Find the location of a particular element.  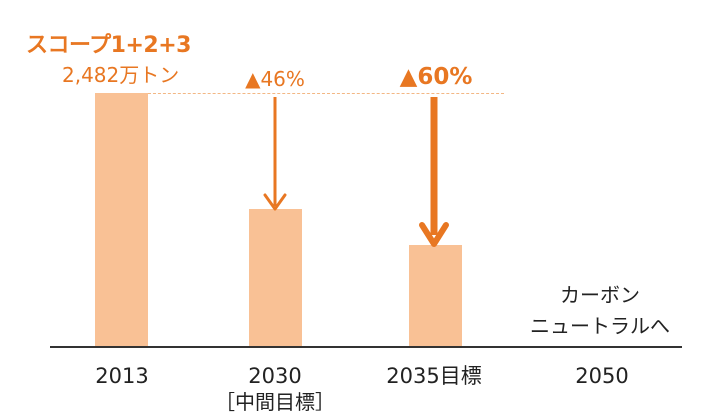

x-tick-label-2035: 2035目標 is located at coordinates (434, 376).